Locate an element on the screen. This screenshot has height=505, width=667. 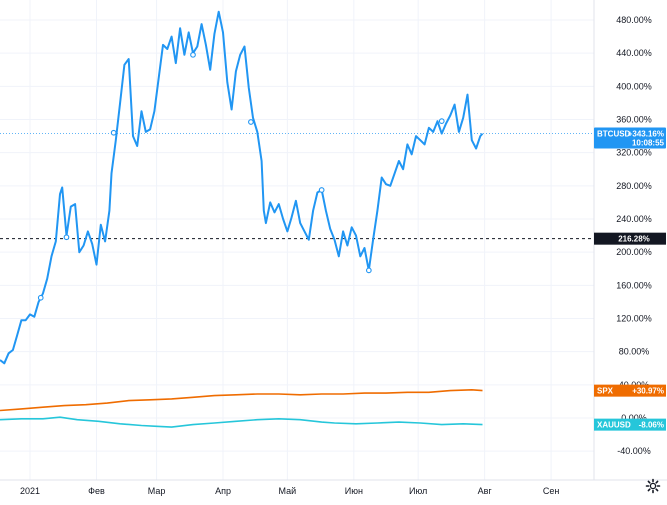
spx-name: SPX is located at coordinates (605, 391).